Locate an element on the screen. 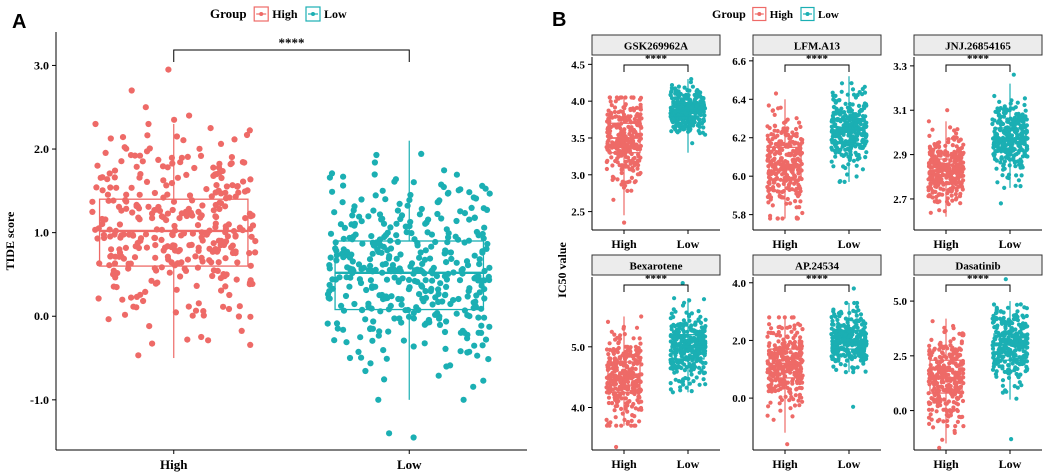 The width and height of the screenshot is (1052, 472). facet-strip-title: JNJ.26854165 is located at coordinates (978, 47).